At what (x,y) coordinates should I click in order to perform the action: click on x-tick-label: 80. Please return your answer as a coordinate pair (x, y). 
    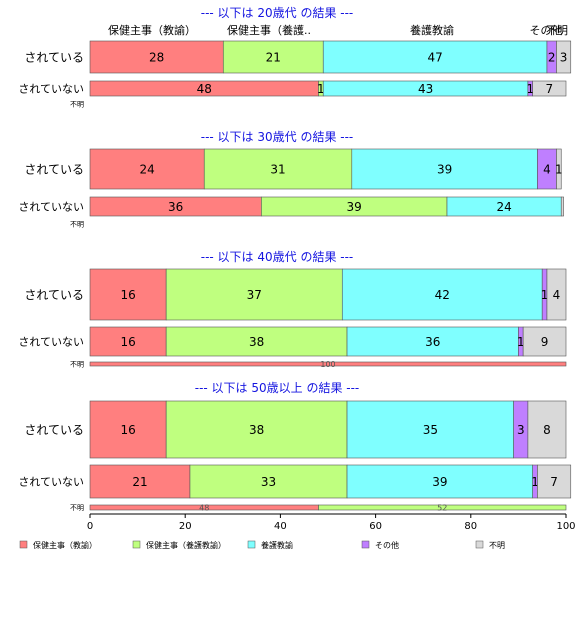
    Looking at the image, I should click on (470, 526).